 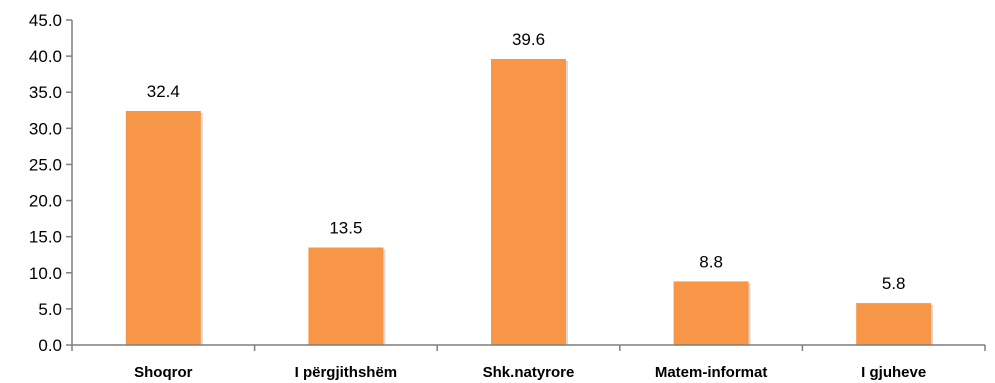 What do you see at coordinates (345, 228) in the screenshot?
I see `data-label: 13.5` at bounding box center [345, 228].